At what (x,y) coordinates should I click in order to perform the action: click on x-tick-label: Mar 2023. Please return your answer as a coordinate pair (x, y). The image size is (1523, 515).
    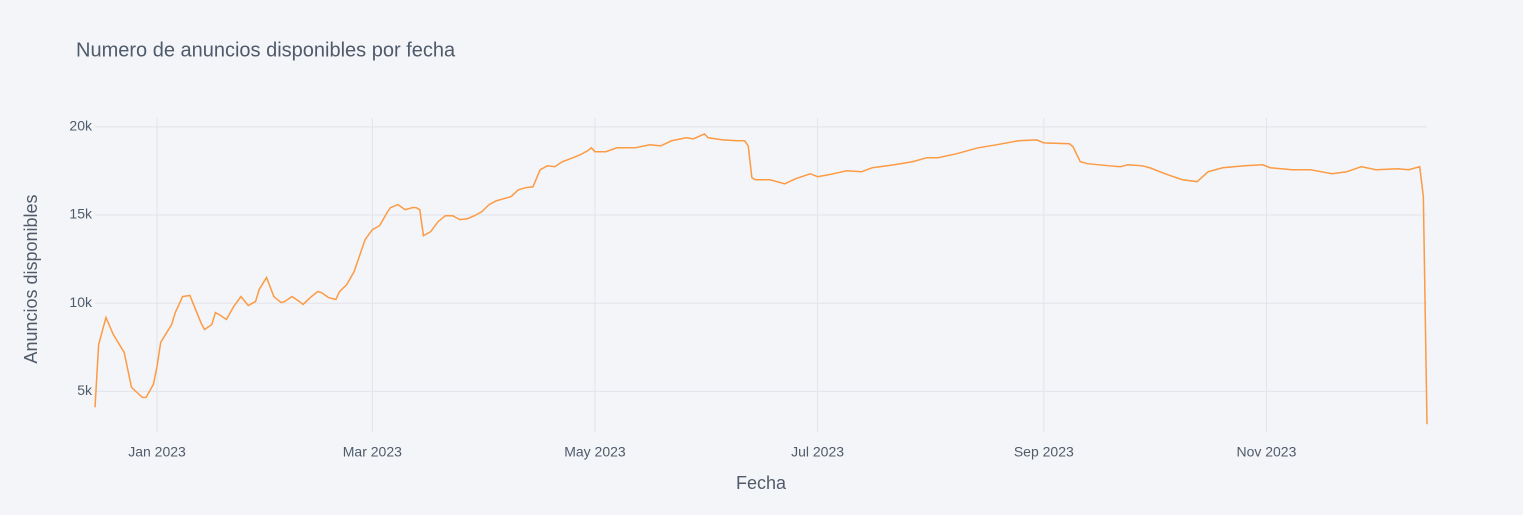
    Looking at the image, I should click on (372, 452).